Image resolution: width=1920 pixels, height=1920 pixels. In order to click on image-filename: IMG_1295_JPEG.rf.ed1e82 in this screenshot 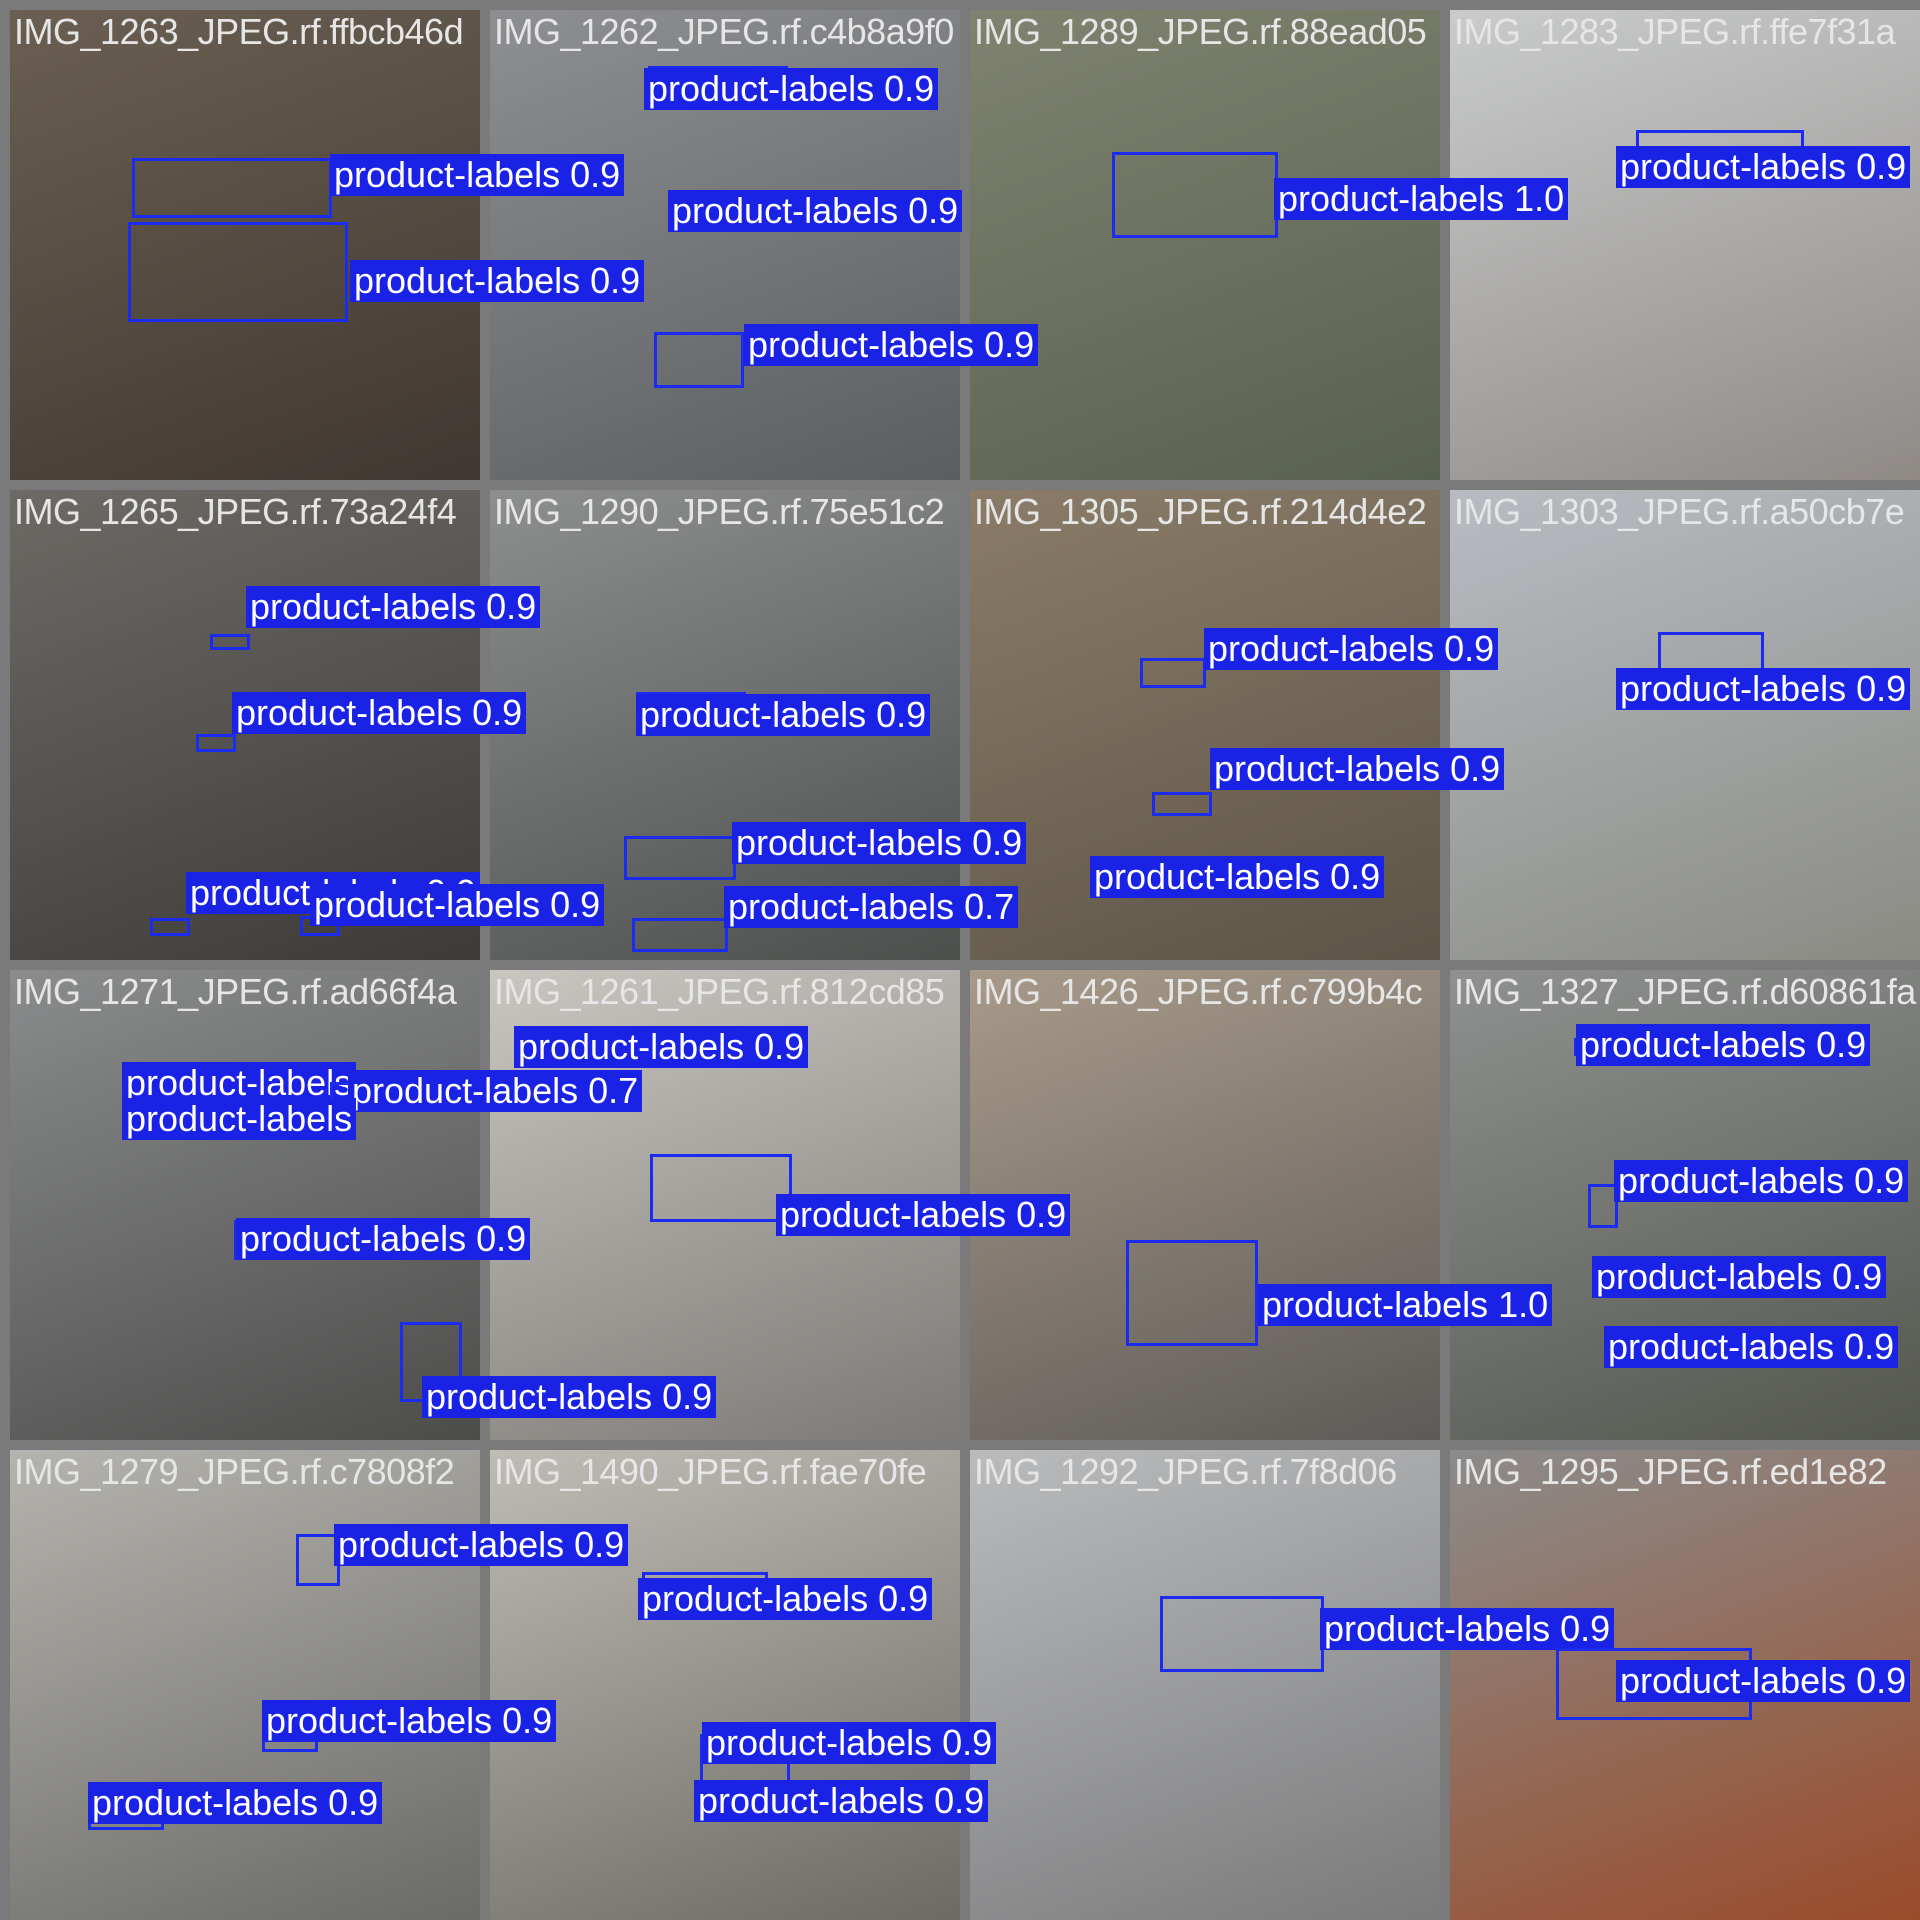, I will do `click(1670, 1471)`.